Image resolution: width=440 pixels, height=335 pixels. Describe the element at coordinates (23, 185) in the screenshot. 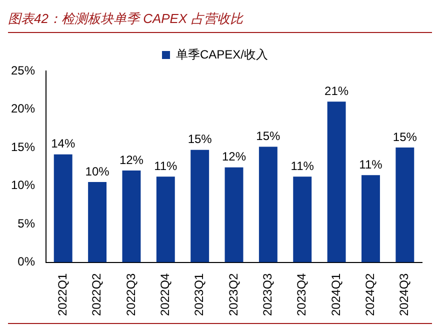

I see `y-tick-label: 10%` at that location.